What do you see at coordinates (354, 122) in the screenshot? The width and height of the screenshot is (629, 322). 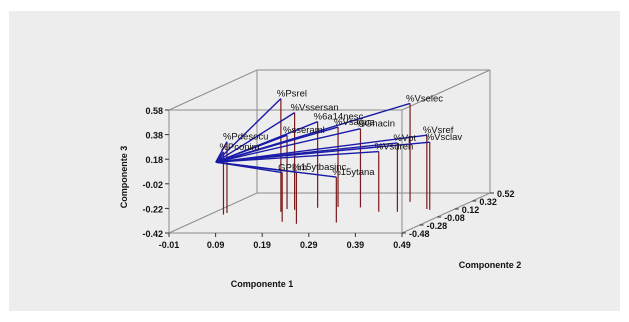 I see `vector-label: %Vsagua` at bounding box center [354, 122].